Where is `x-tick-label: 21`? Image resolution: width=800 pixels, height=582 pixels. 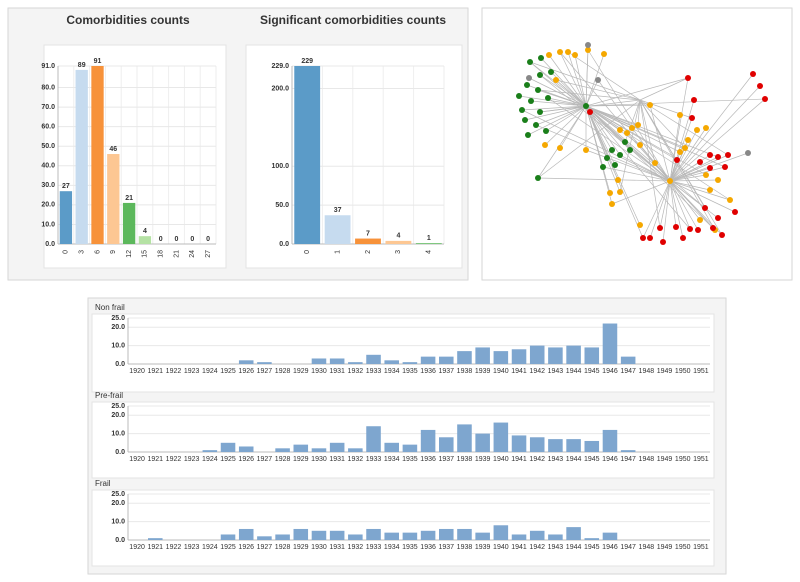
x-tick-label: 21 is located at coordinates (176, 254).